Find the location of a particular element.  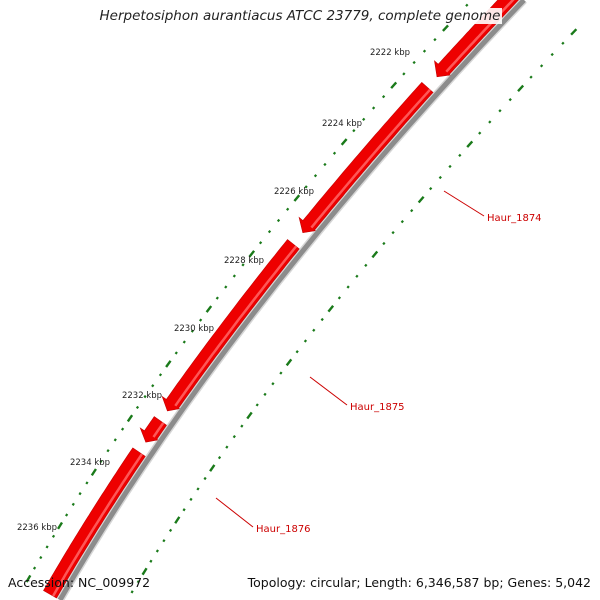

ruler-label: 2232 kbp is located at coordinates (142, 396).